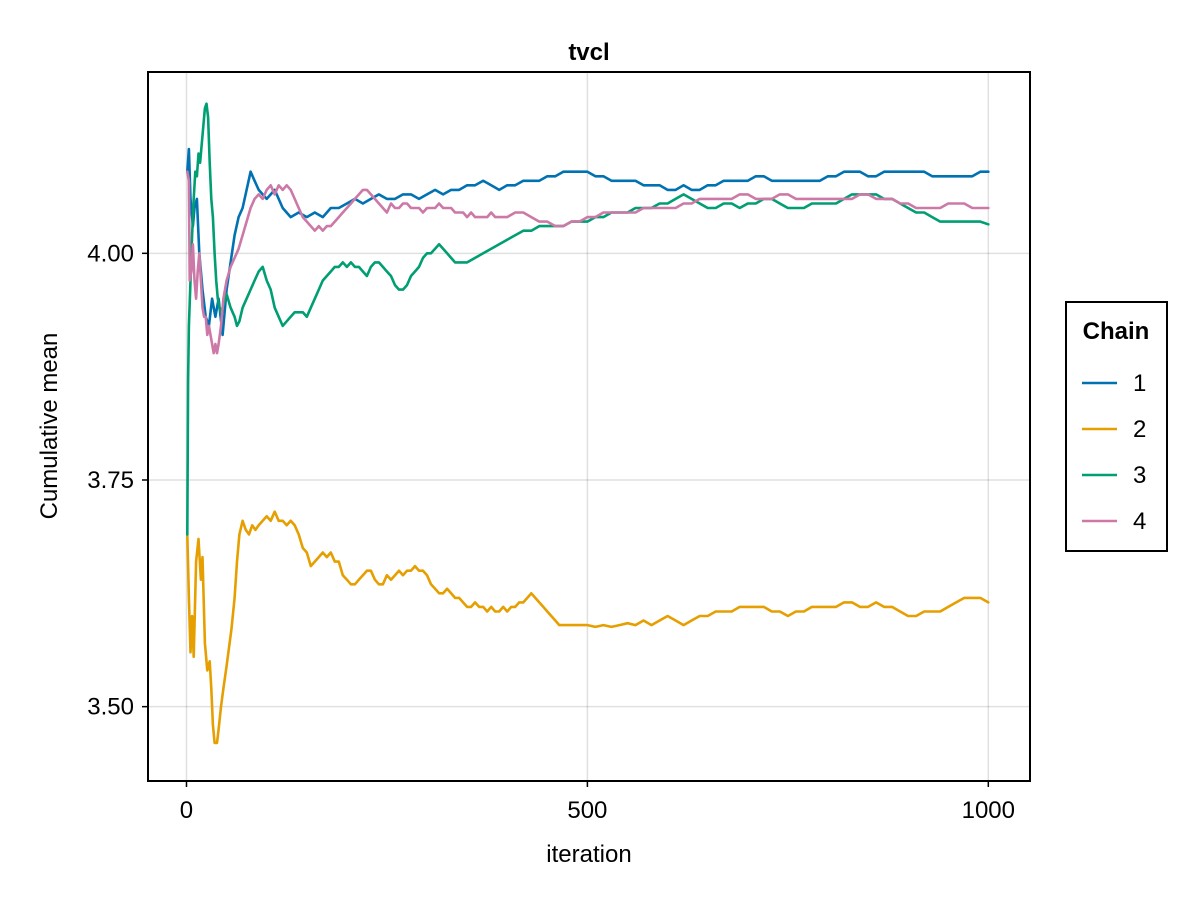 The width and height of the screenshot is (1200, 900). I want to click on legend: Chain 1 2 3 4, so click(1116, 426).